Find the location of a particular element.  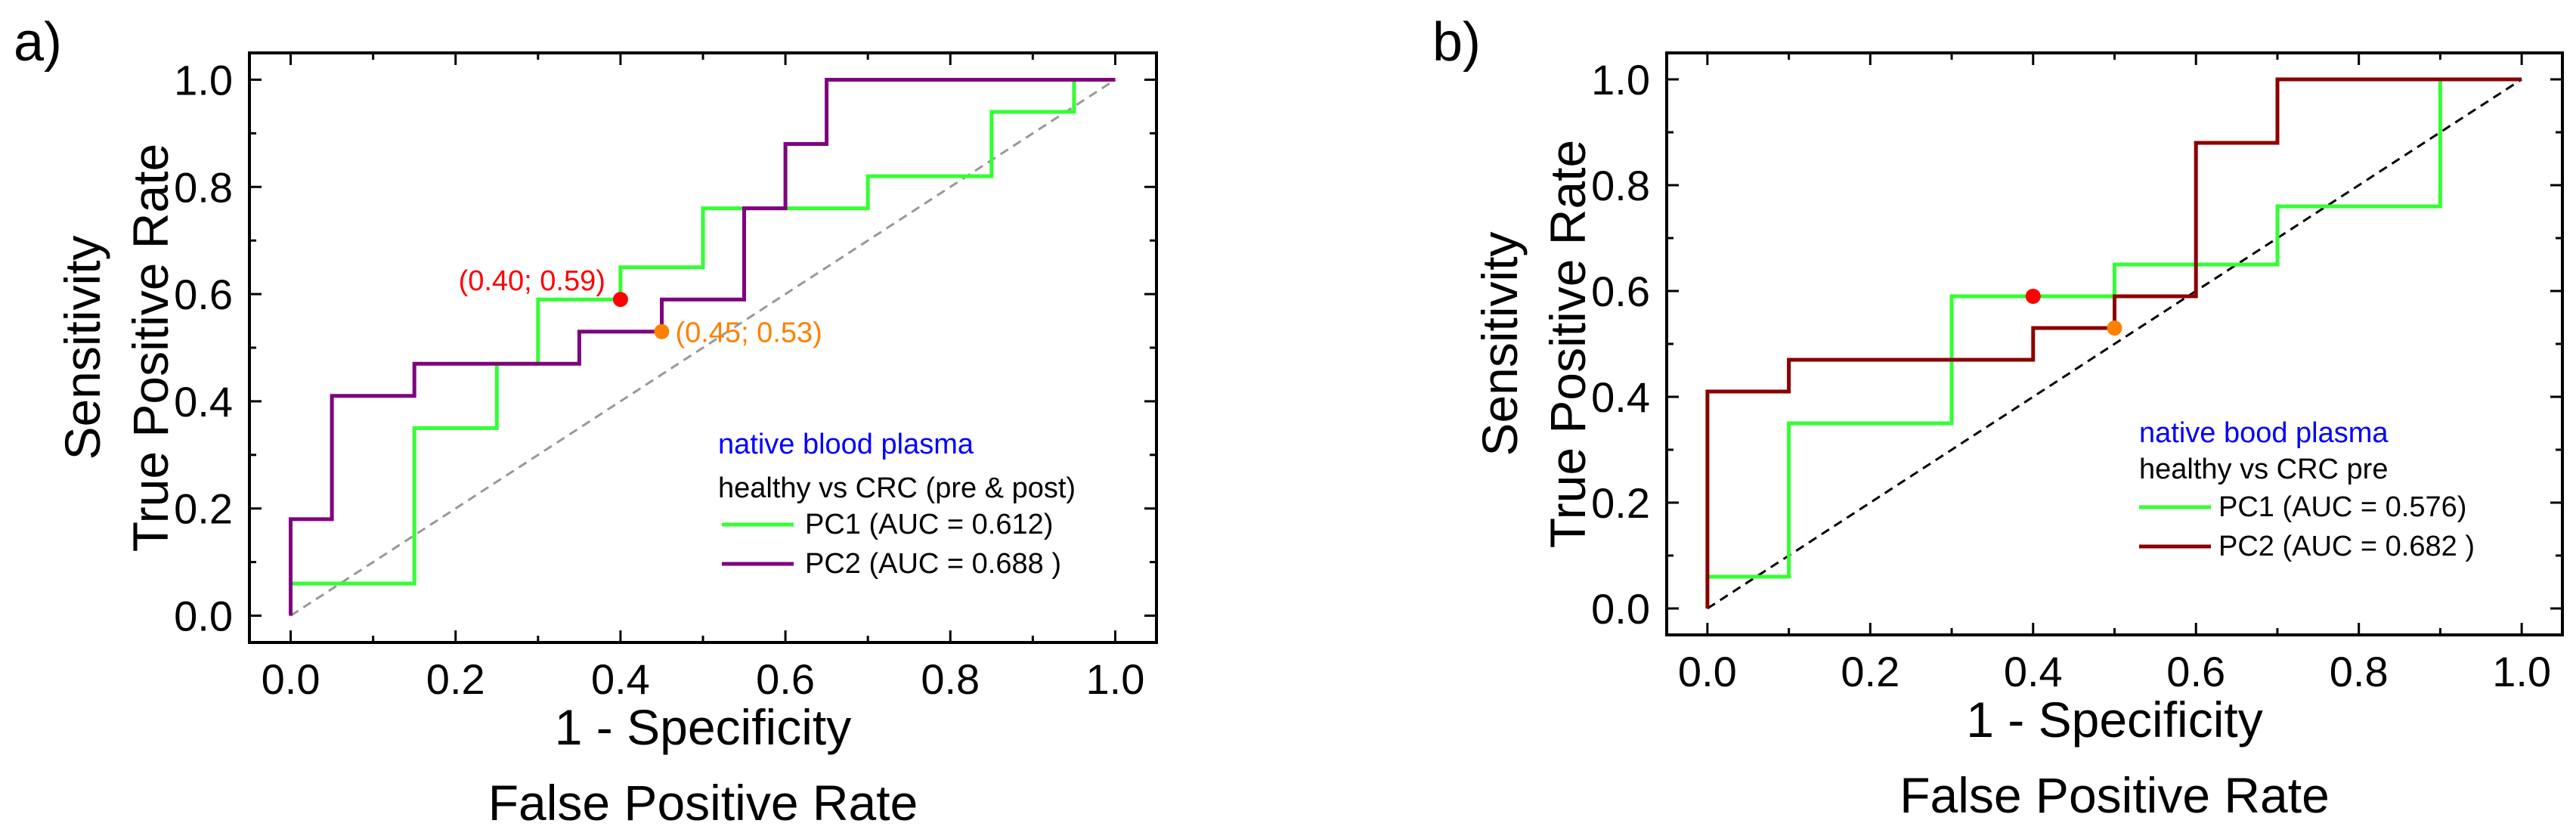

legend-entry-label: PC2 (AUC = 0.688 ) is located at coordinates (933, 564).